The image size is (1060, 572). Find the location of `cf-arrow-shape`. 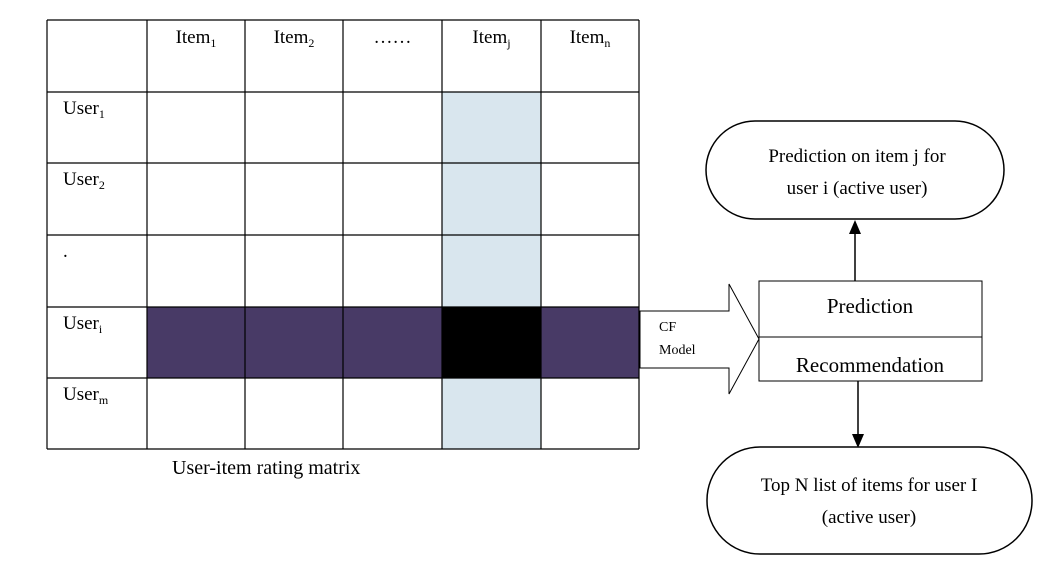

cf-arrow-shape is located at coordinates (699, 339).